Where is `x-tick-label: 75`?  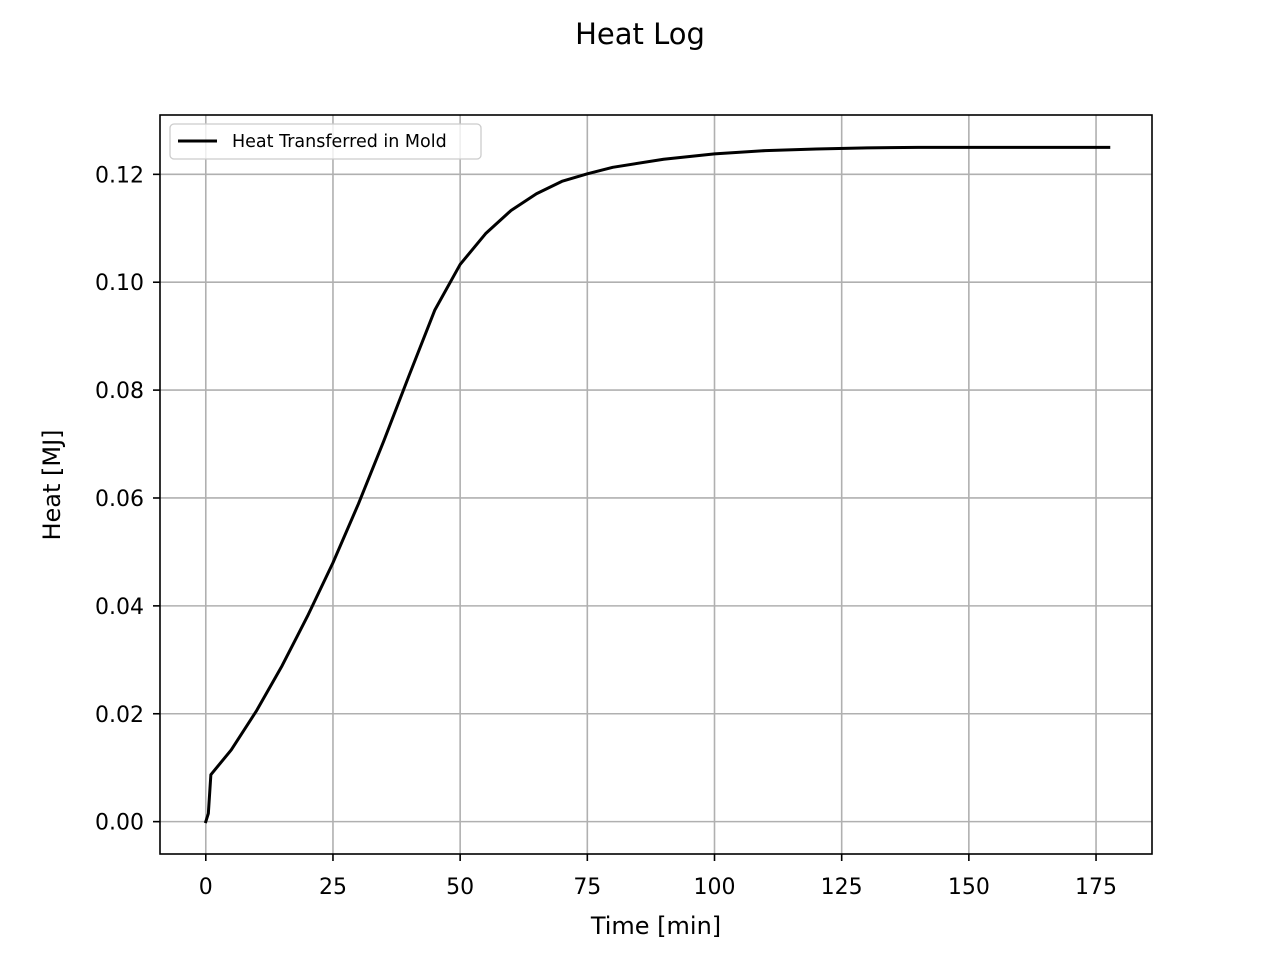
x-tick-label: 75 is located at coordinates (587, 887).